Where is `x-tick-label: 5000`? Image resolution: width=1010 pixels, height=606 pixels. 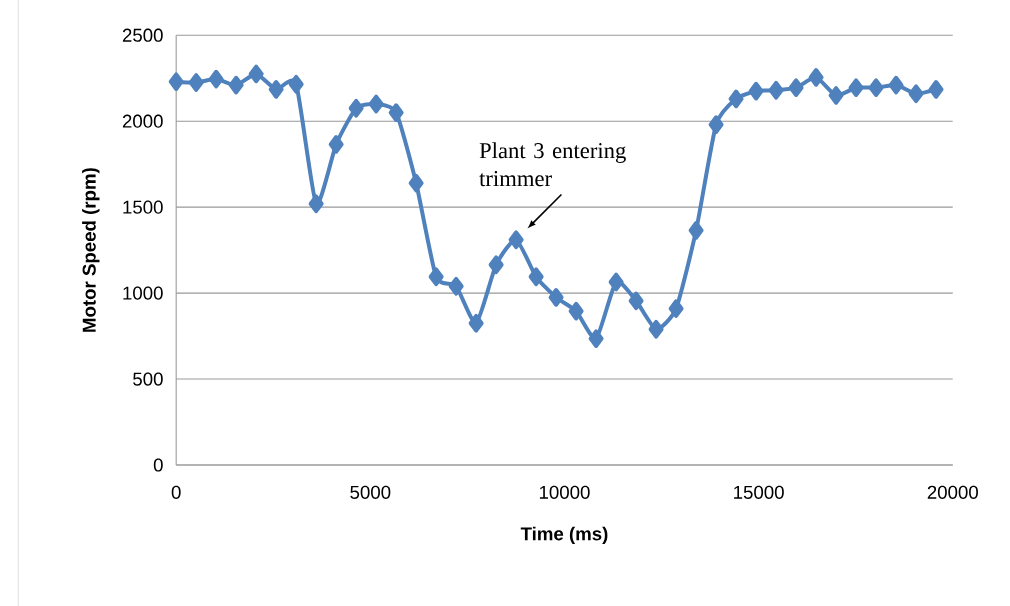
x-tick-label: 5000 is located at coordinates (370, 492).